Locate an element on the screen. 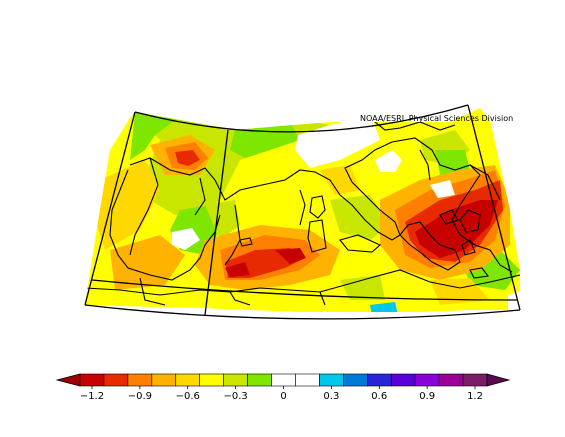 The height and width of the screenshot is (437, 565). colorbar-tick-label: 0.6 is located at coordinates (379, 396).